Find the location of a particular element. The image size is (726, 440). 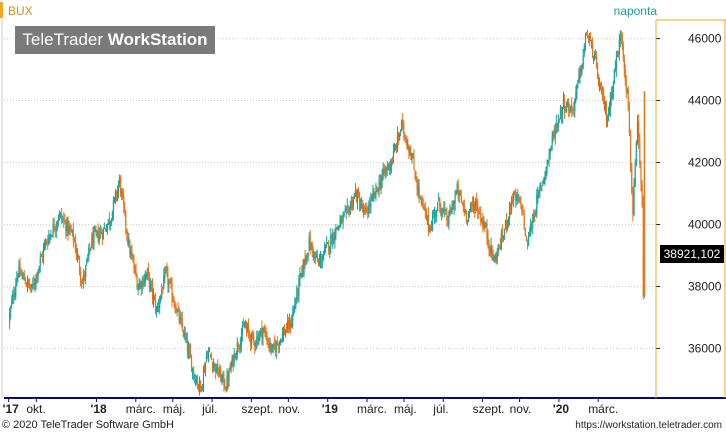

y-tick-label: 42000 is located at coordinates (705, 163).